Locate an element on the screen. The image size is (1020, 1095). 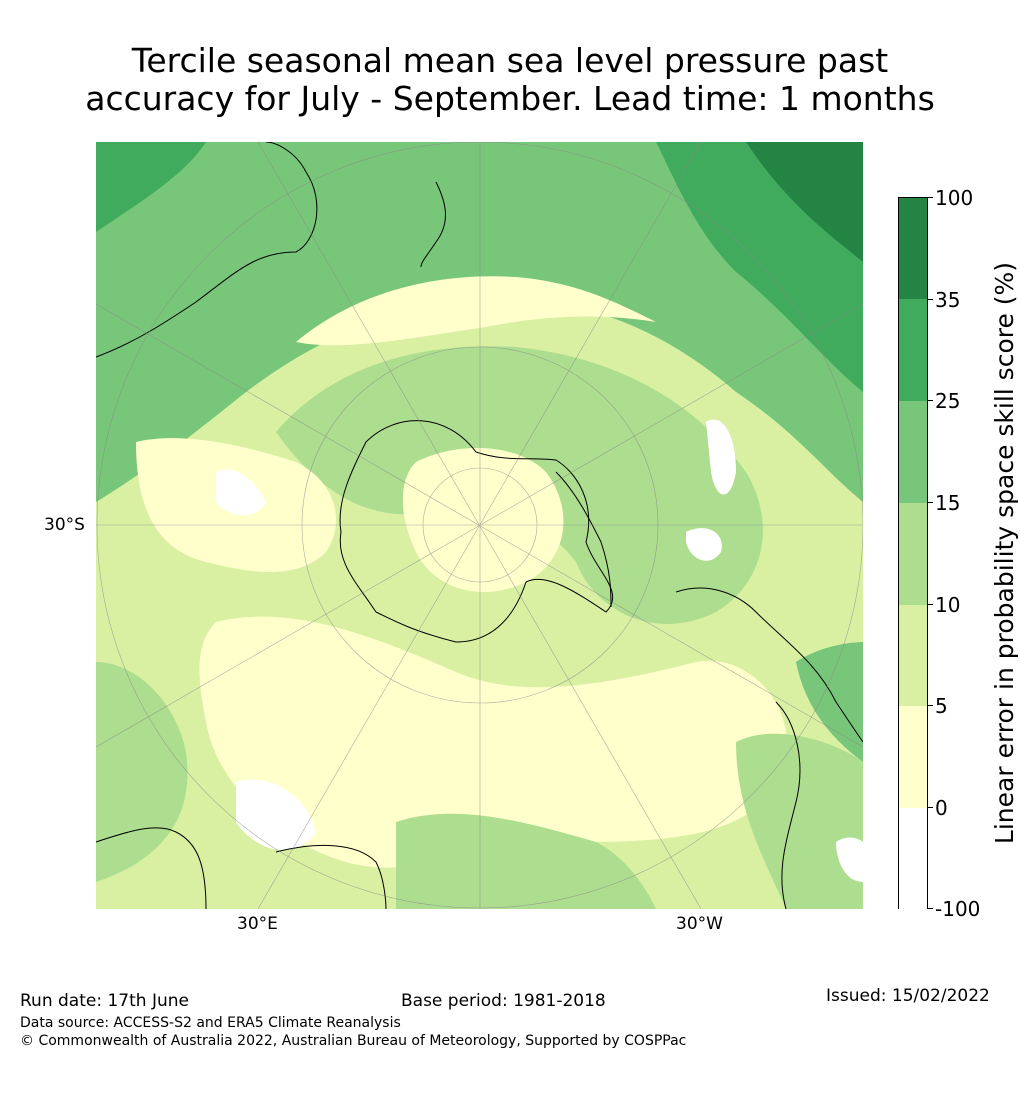
run-date: Run date: 17th June is located at coordinates (104, 1001).